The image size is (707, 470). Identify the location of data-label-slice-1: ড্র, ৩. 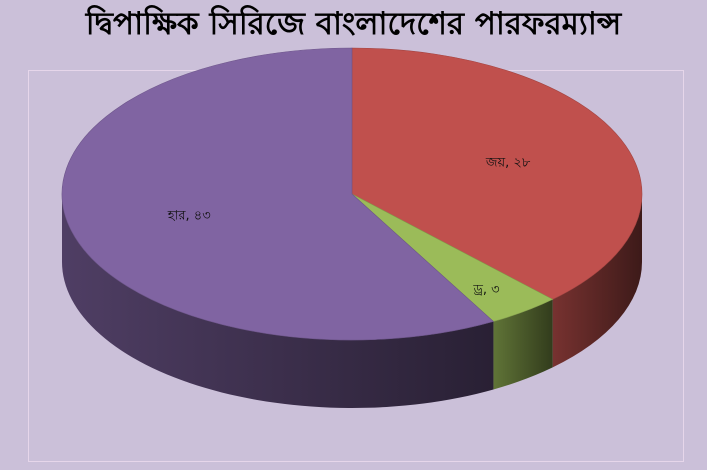
(485, 290).